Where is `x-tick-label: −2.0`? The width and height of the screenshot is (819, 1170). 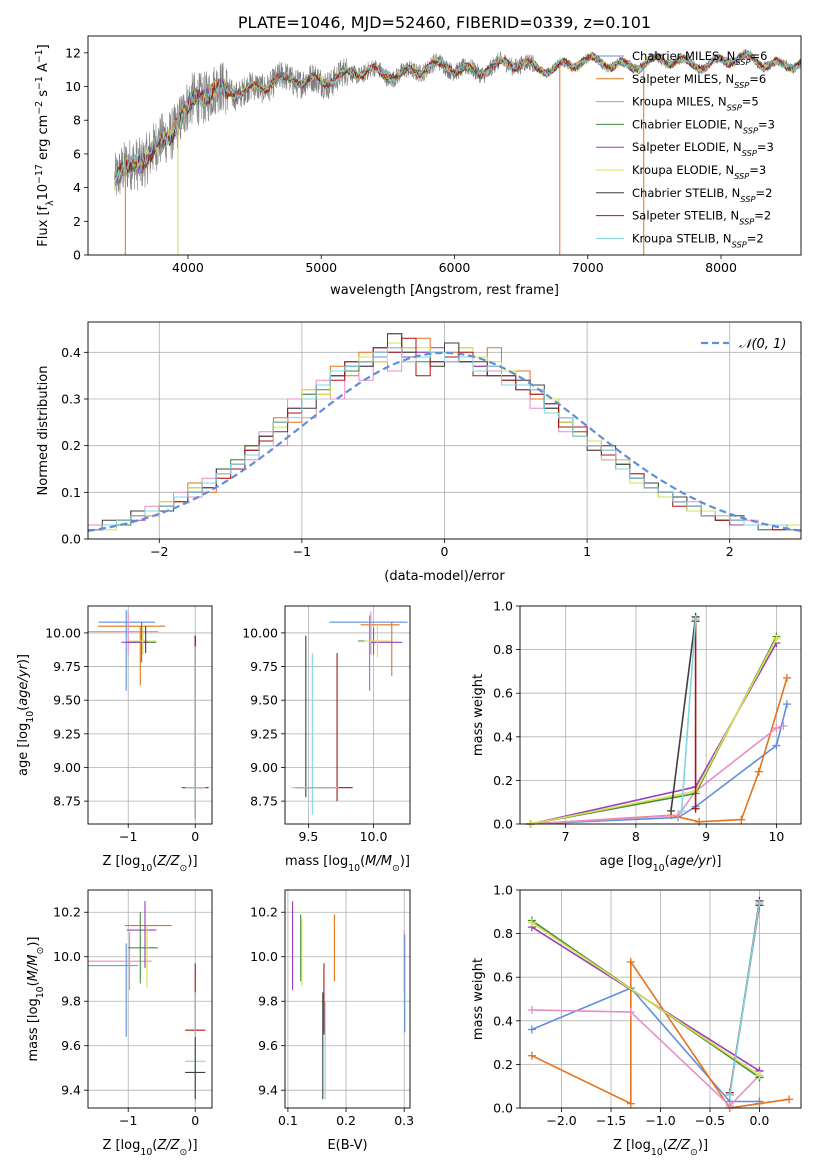 x-tick-label: −2.0 is located at coordinates (561, 1120).